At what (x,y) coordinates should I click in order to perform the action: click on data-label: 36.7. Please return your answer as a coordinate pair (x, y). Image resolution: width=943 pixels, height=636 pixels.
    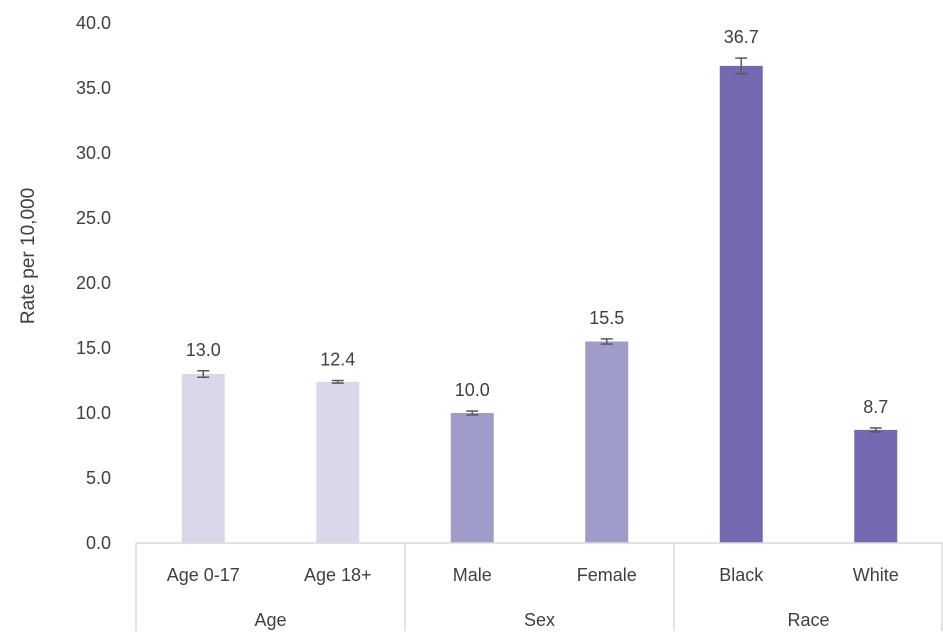
    Looking at the image, I should click on (741, 37).